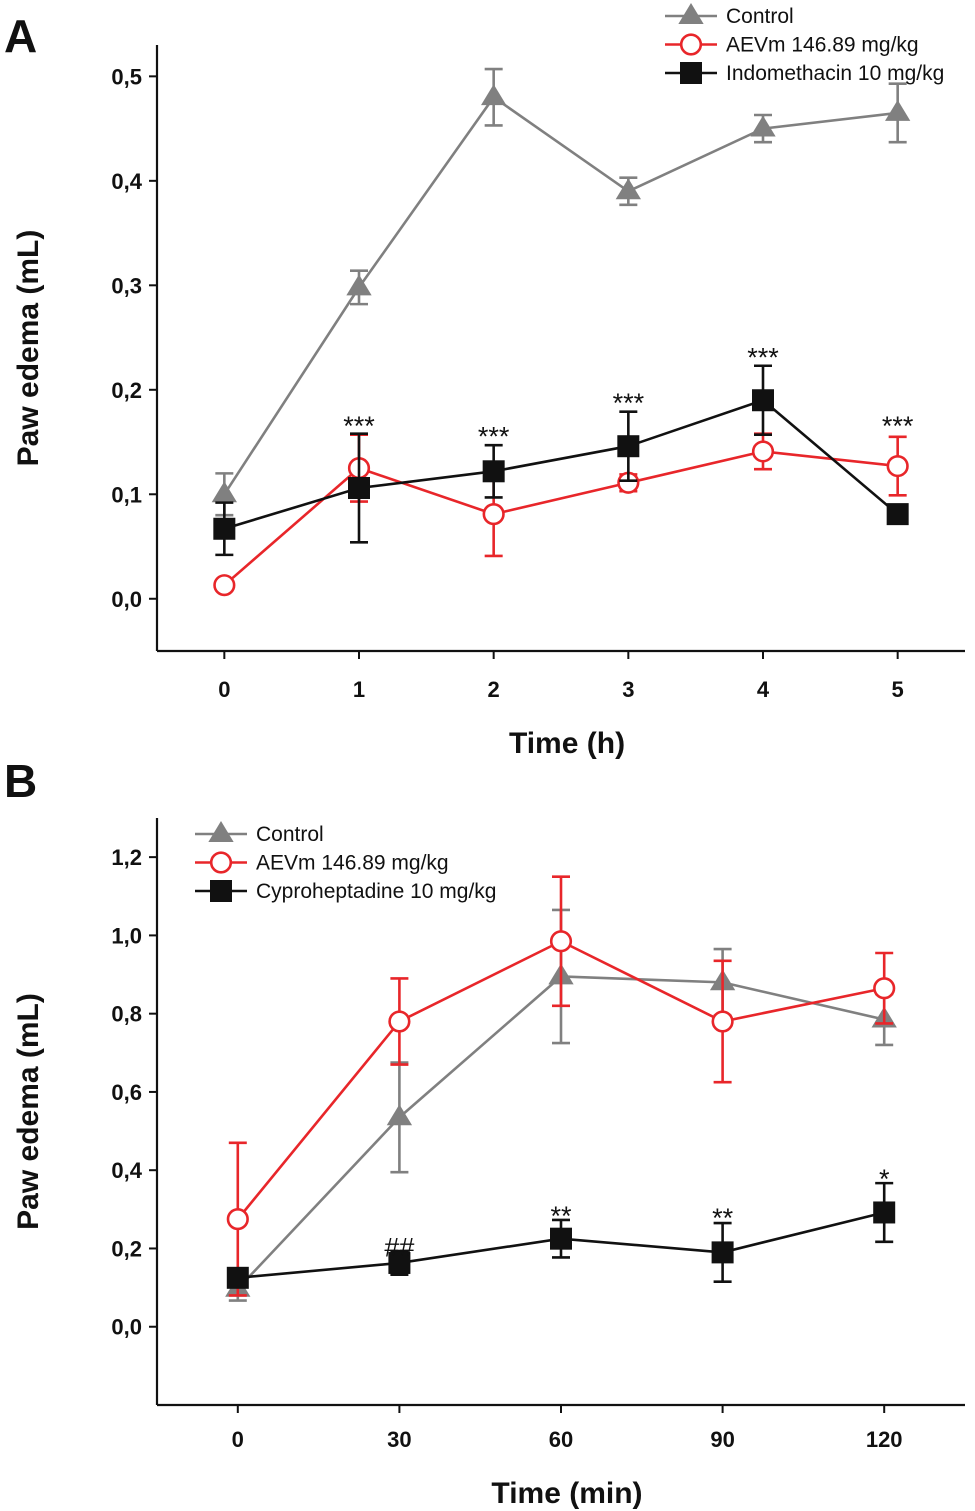  What do you see at coordinates (126, 857) in the screenshot?
I see `panel-b-y-tick-label: 1,2` at bounding box center [126, 857].